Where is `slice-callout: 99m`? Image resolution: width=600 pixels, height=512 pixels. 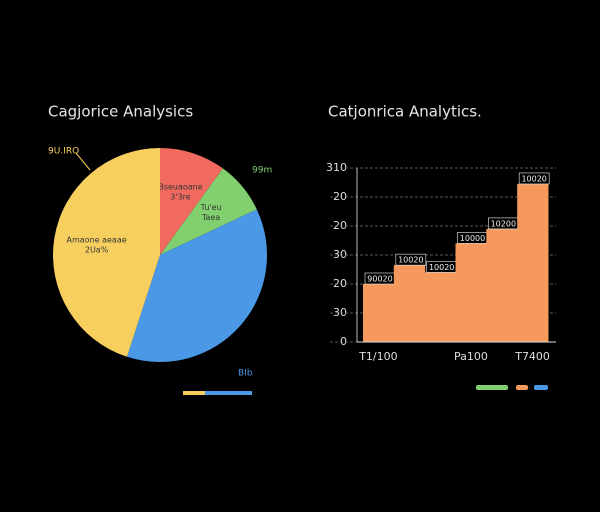
slice-callout: 99m is located at coordinates (262, 171).